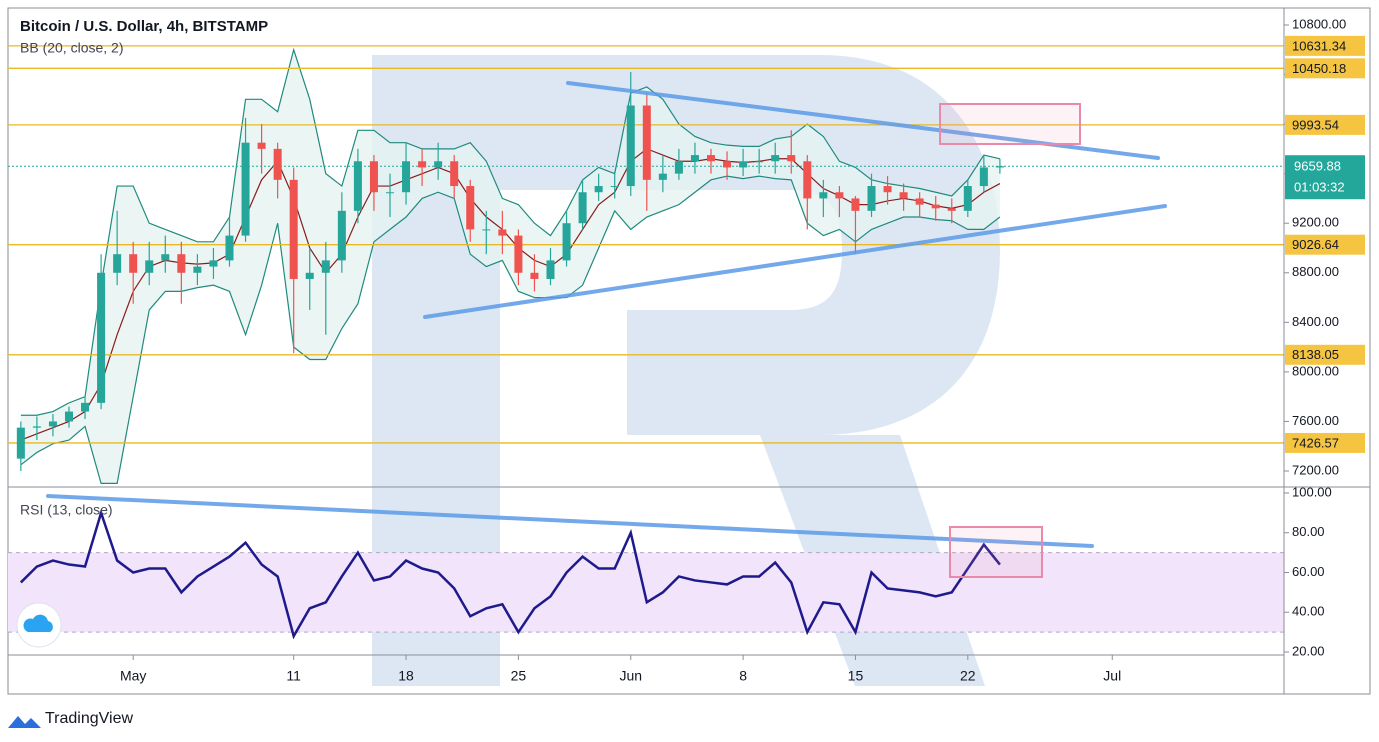  I want to click on last-price-label: 9659.88, so click(1317, 166).